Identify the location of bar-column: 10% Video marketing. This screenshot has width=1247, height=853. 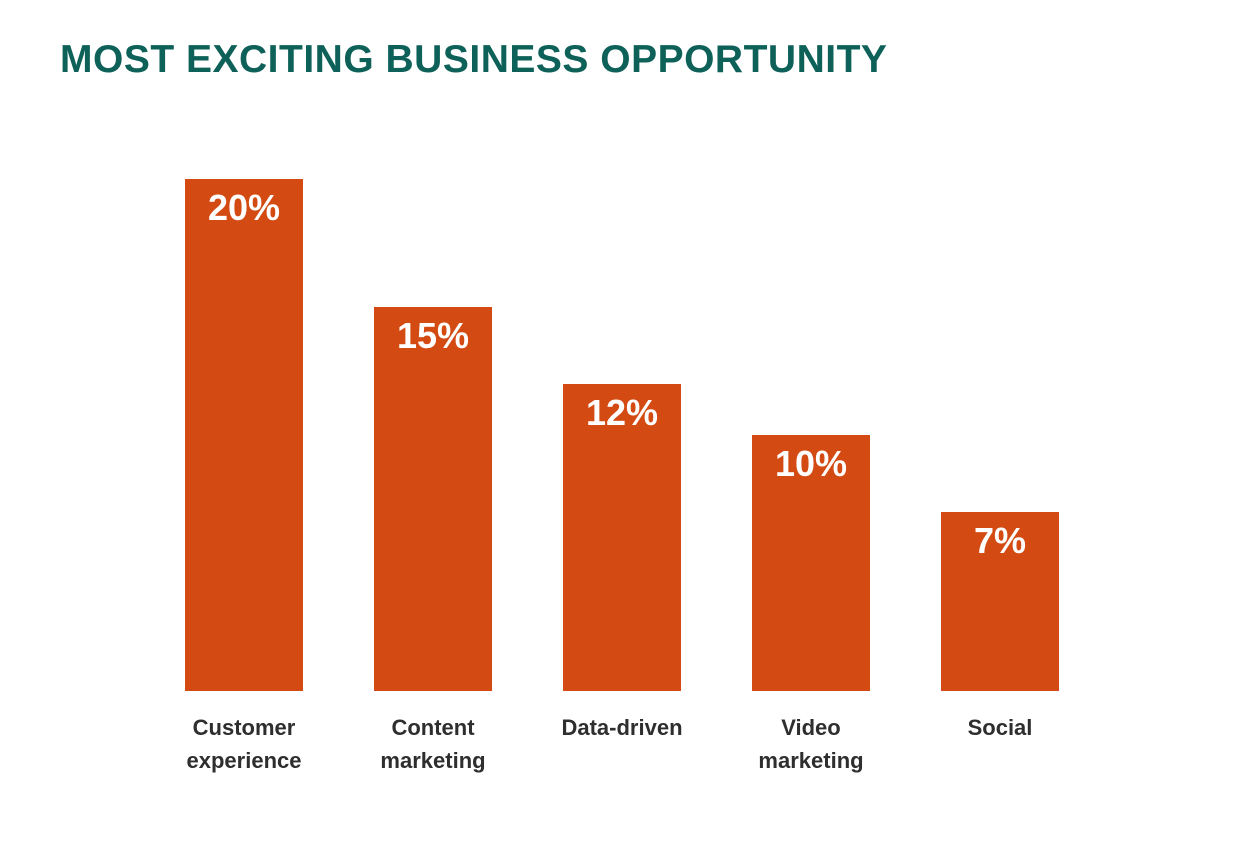
(811, 604).